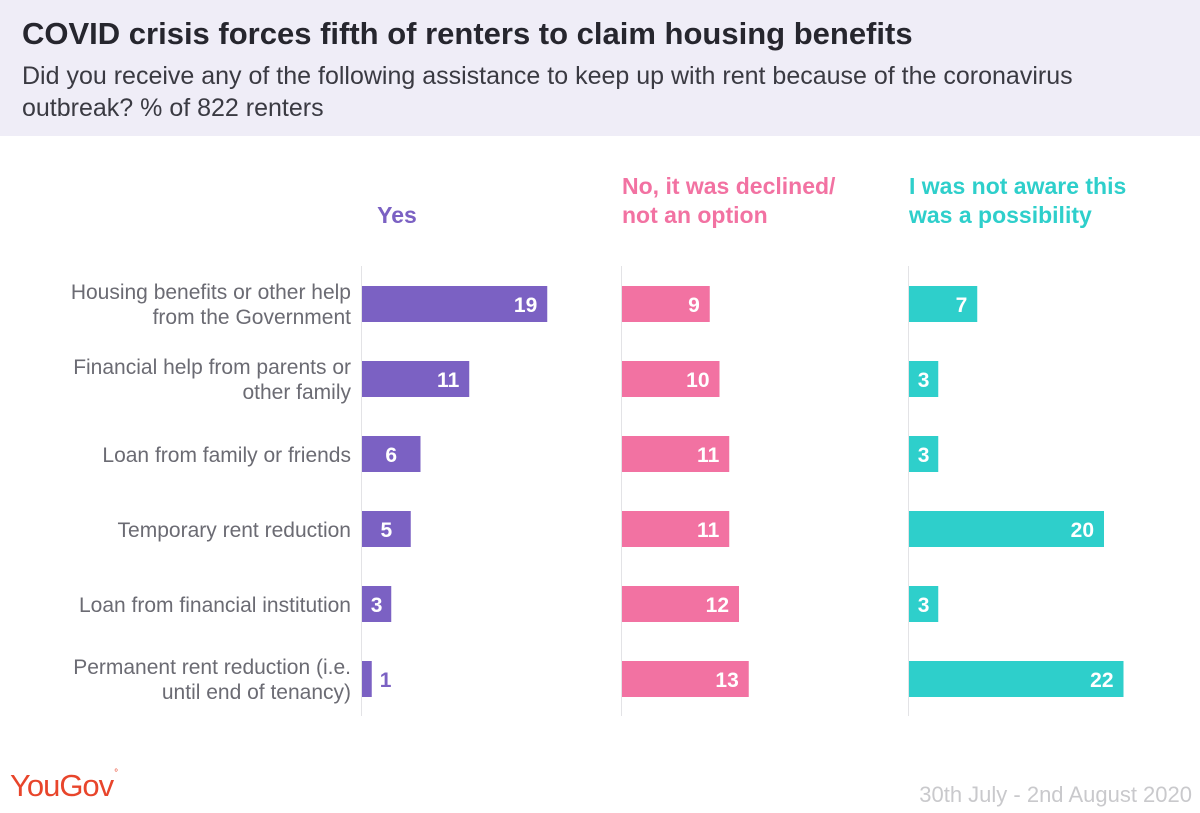 This screenshot has height=813, width=1200. I want to click on survey-date: 30th July - 2nd August 2020, so click(1055, 794).